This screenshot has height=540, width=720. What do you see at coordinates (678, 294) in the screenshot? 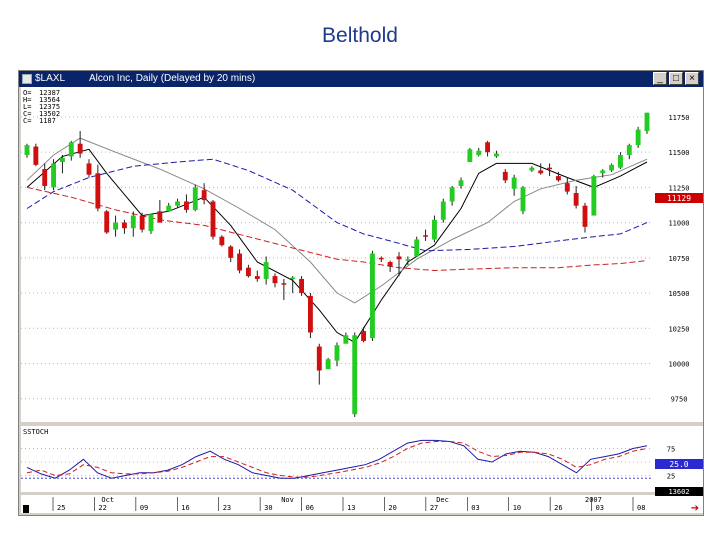
I see `price-tick-label: 10500` at bounding box center [678, 294].